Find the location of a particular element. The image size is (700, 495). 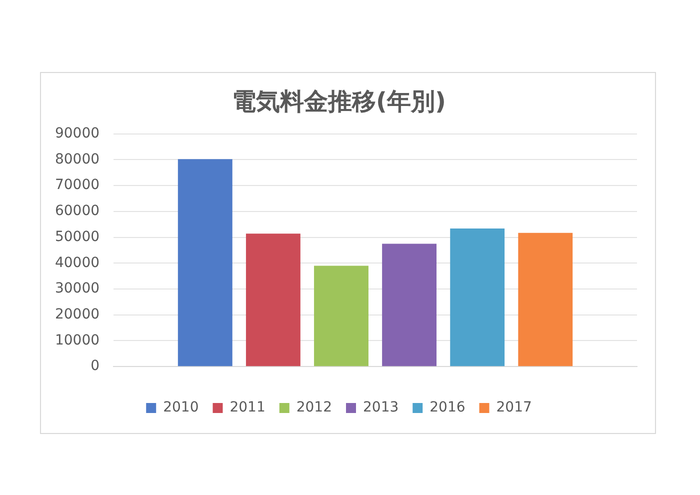

y-tick-label: 90000 is located at coordinates (77, 133).